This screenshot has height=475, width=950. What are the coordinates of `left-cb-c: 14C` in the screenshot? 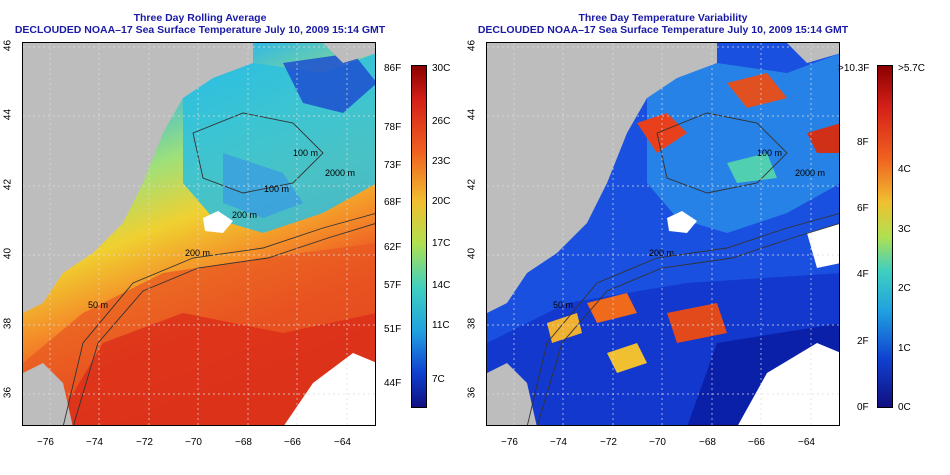 It's located at (441, 285).